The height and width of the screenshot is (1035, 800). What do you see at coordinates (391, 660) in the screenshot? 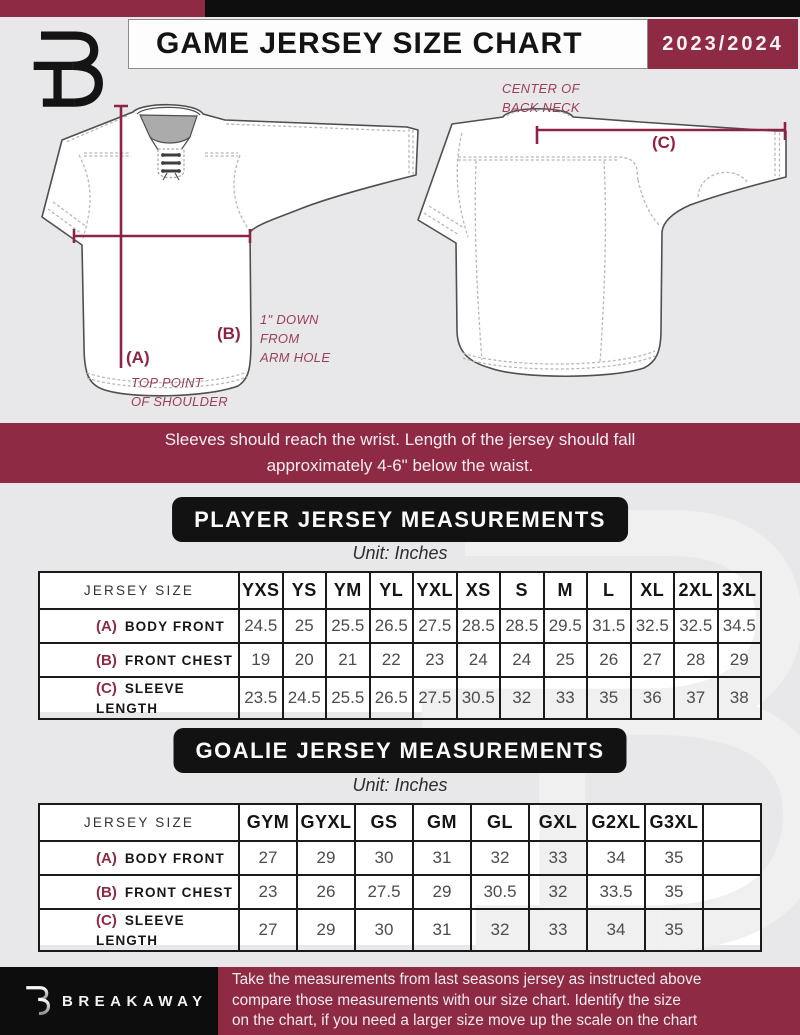
I see `measurement-value-cell: 22` at bounding box center [391, 660].